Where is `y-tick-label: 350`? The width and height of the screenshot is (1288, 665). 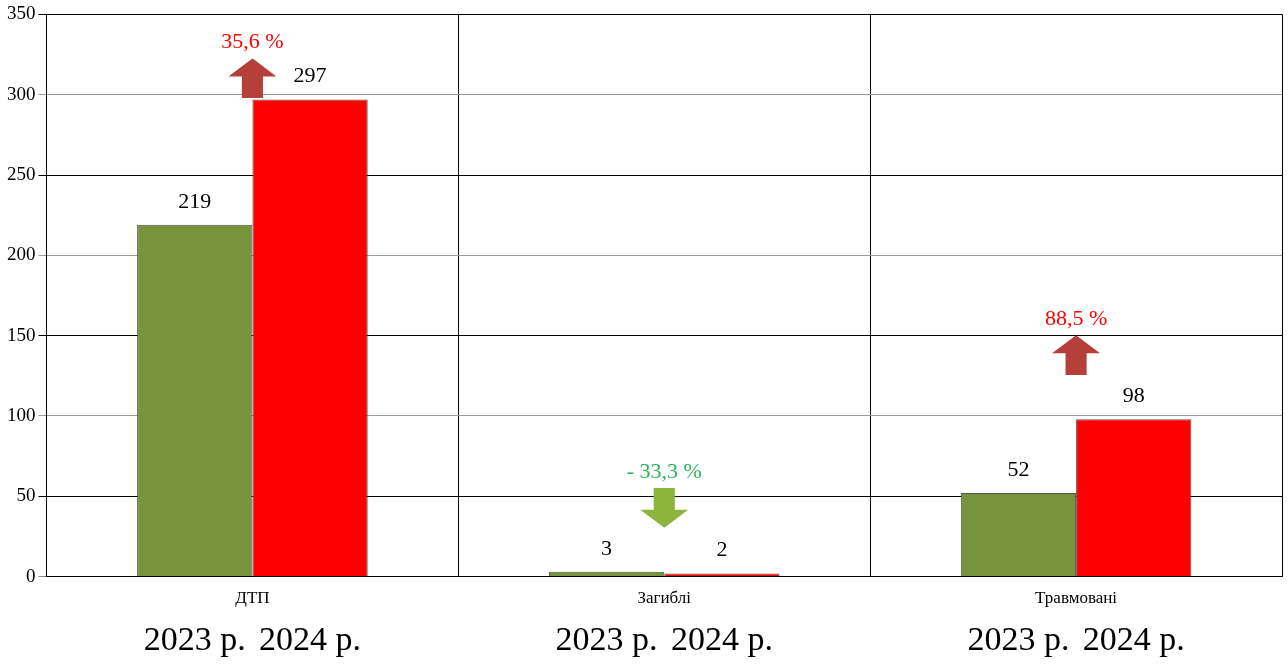
y-tick-label: 350 is located at coordinates (21, 13).